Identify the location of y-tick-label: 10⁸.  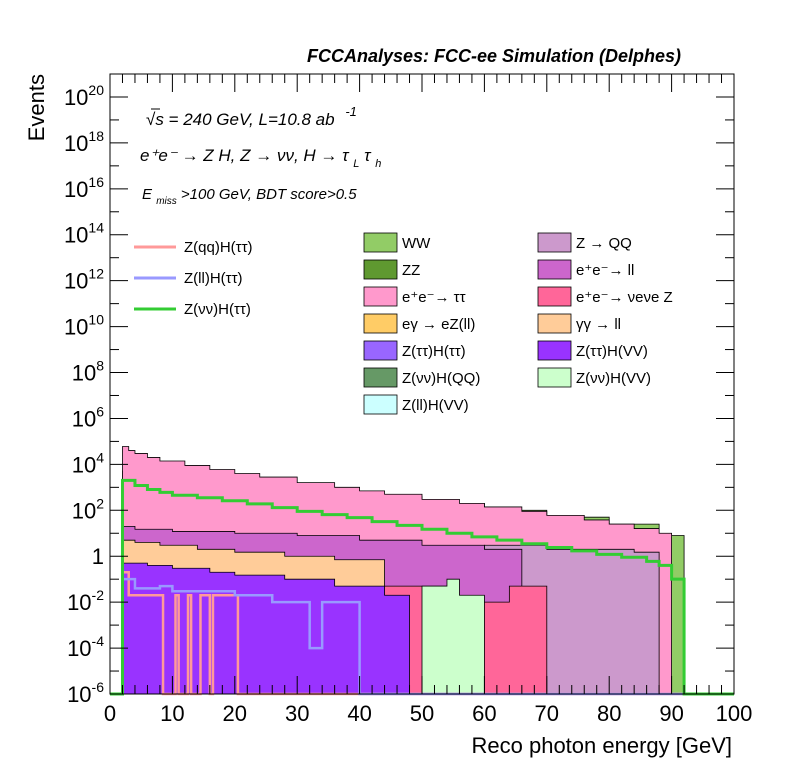
(88, 372).